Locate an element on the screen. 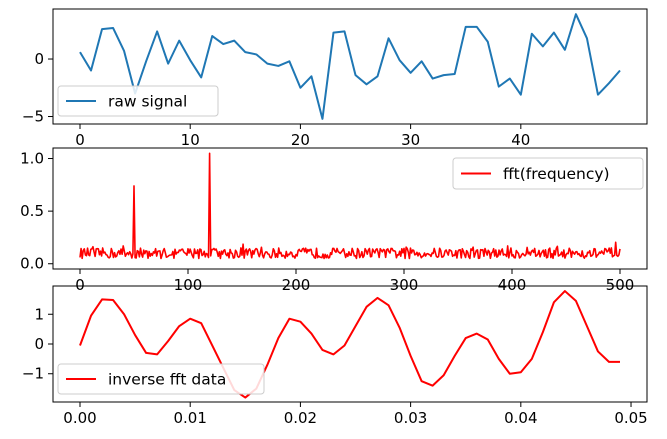 The height and width of the screenshot is (439, 667). x-tick-label-3-0: 0.00 is located at coordinates (79, 418).